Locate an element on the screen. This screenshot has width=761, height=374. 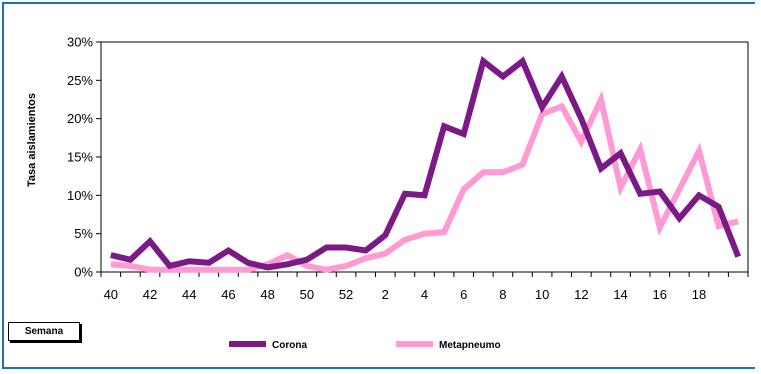
x-tick-label: 46 is located at coordinates (228, 294).